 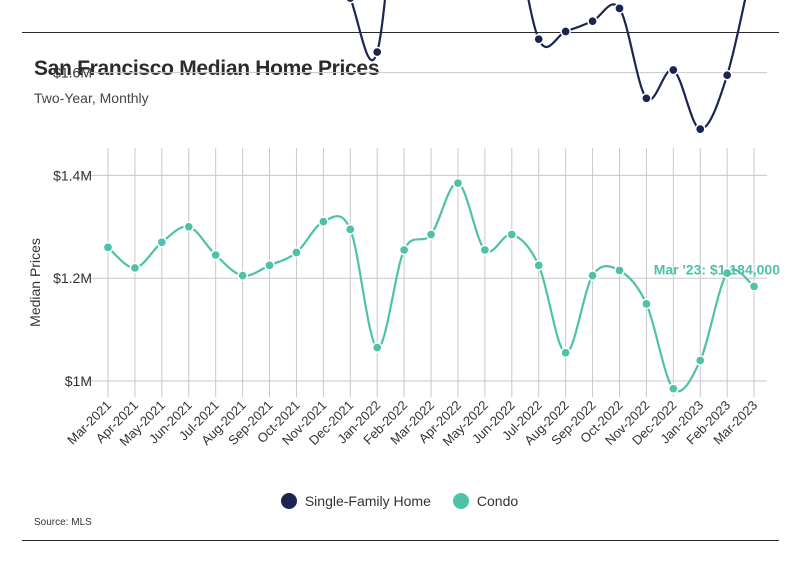 What do you see at coordinates (207, 68) in the screenshot?
I see `chart-title: San Francisco Median Home Prices` at bounding box center [207, 68].